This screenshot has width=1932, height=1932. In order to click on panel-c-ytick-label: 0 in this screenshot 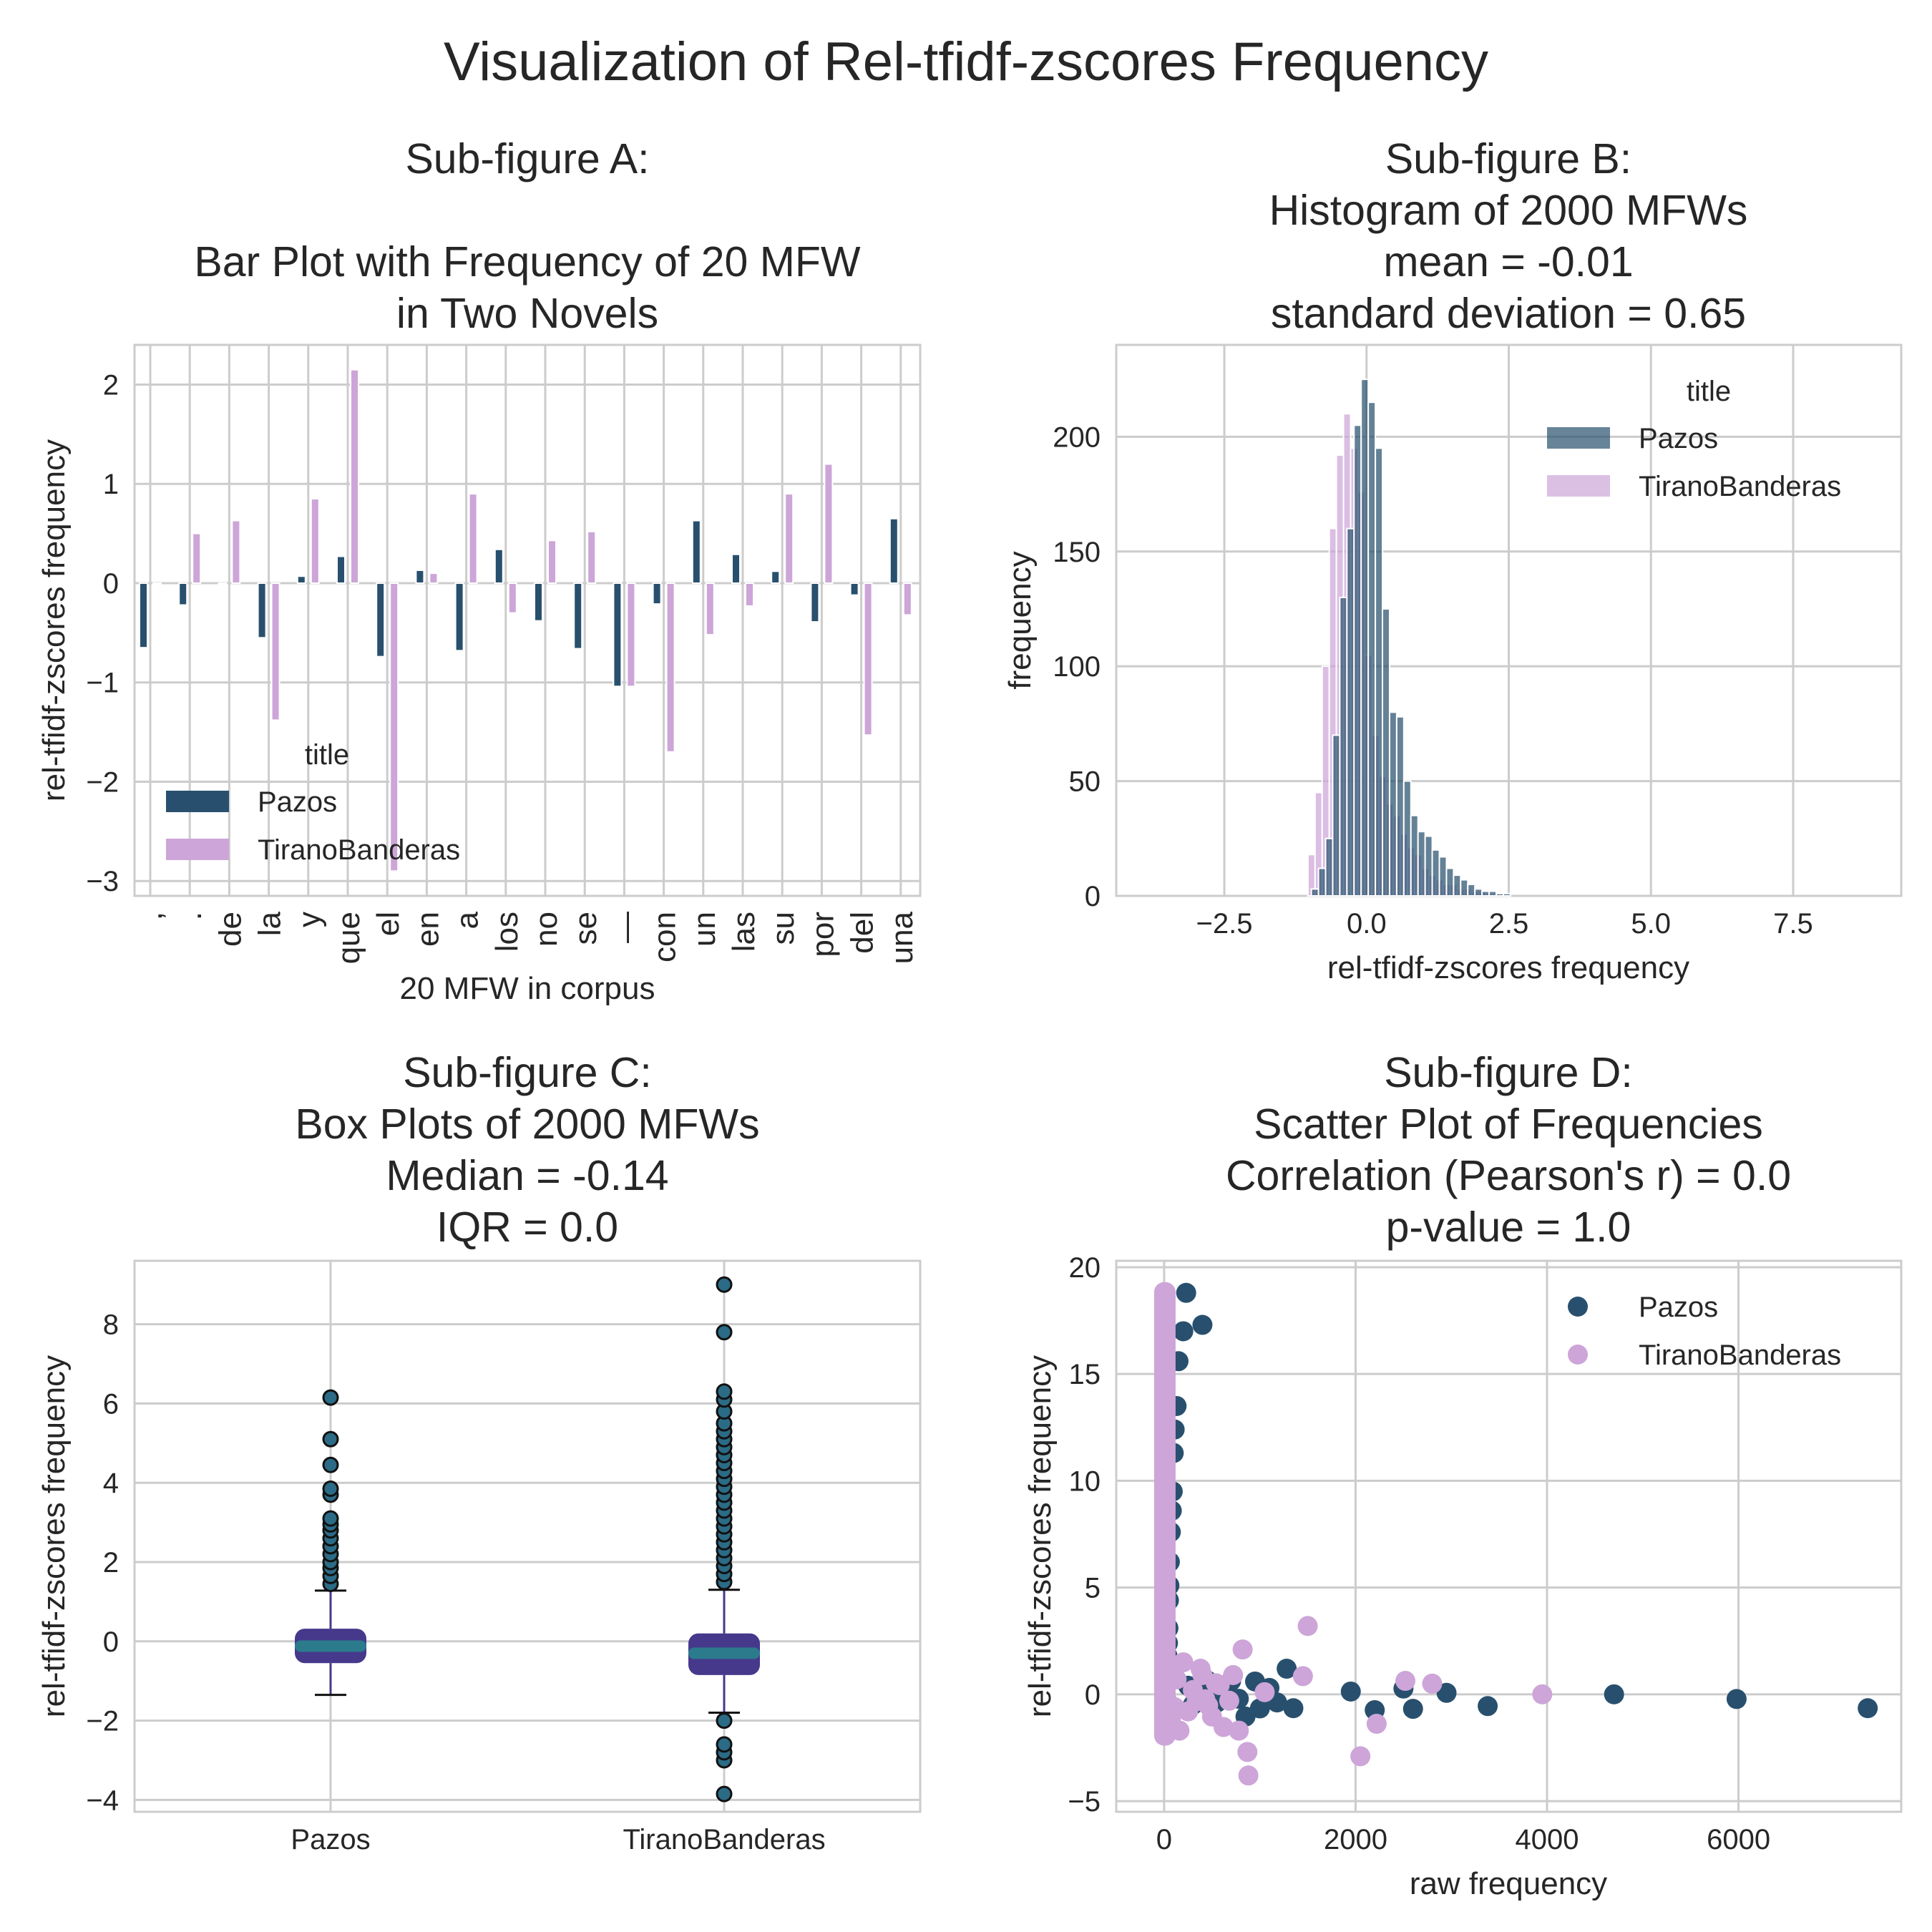, I will do `click(111, 1642)`.